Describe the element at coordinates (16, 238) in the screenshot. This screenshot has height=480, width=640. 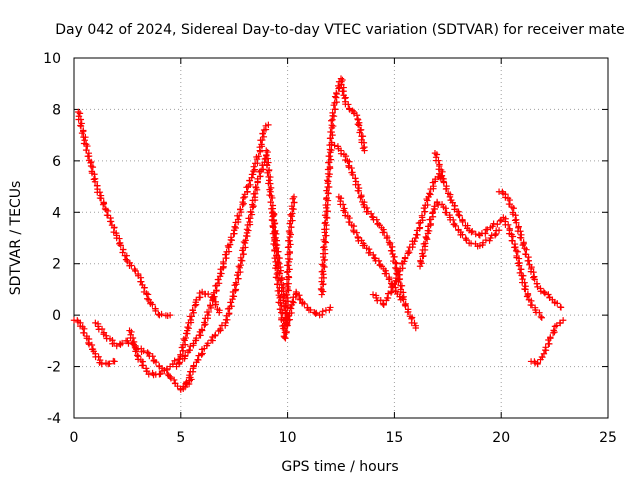
I see `y-axis-label: SDTVAR / TECUs` at that location.